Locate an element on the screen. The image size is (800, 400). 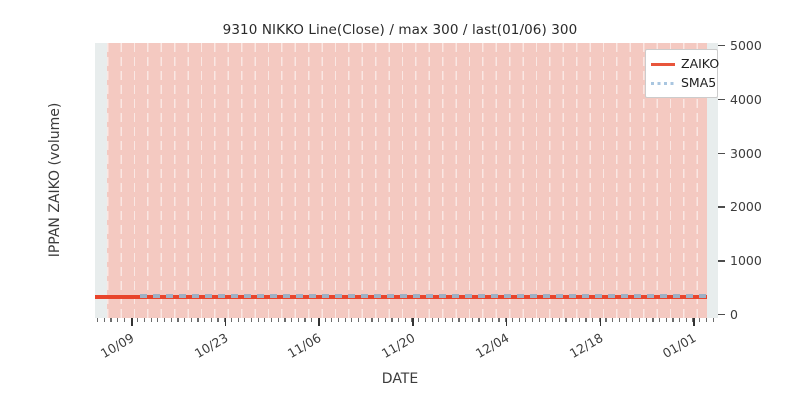
legend-item-zaiko: ZAIKO is located at coordinates (685, 63).